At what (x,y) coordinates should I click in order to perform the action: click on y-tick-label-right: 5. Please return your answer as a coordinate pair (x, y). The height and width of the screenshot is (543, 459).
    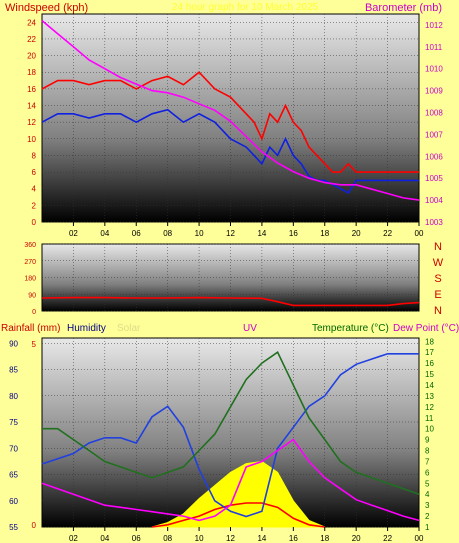
    Looking at the image, I should click on (427, 483).